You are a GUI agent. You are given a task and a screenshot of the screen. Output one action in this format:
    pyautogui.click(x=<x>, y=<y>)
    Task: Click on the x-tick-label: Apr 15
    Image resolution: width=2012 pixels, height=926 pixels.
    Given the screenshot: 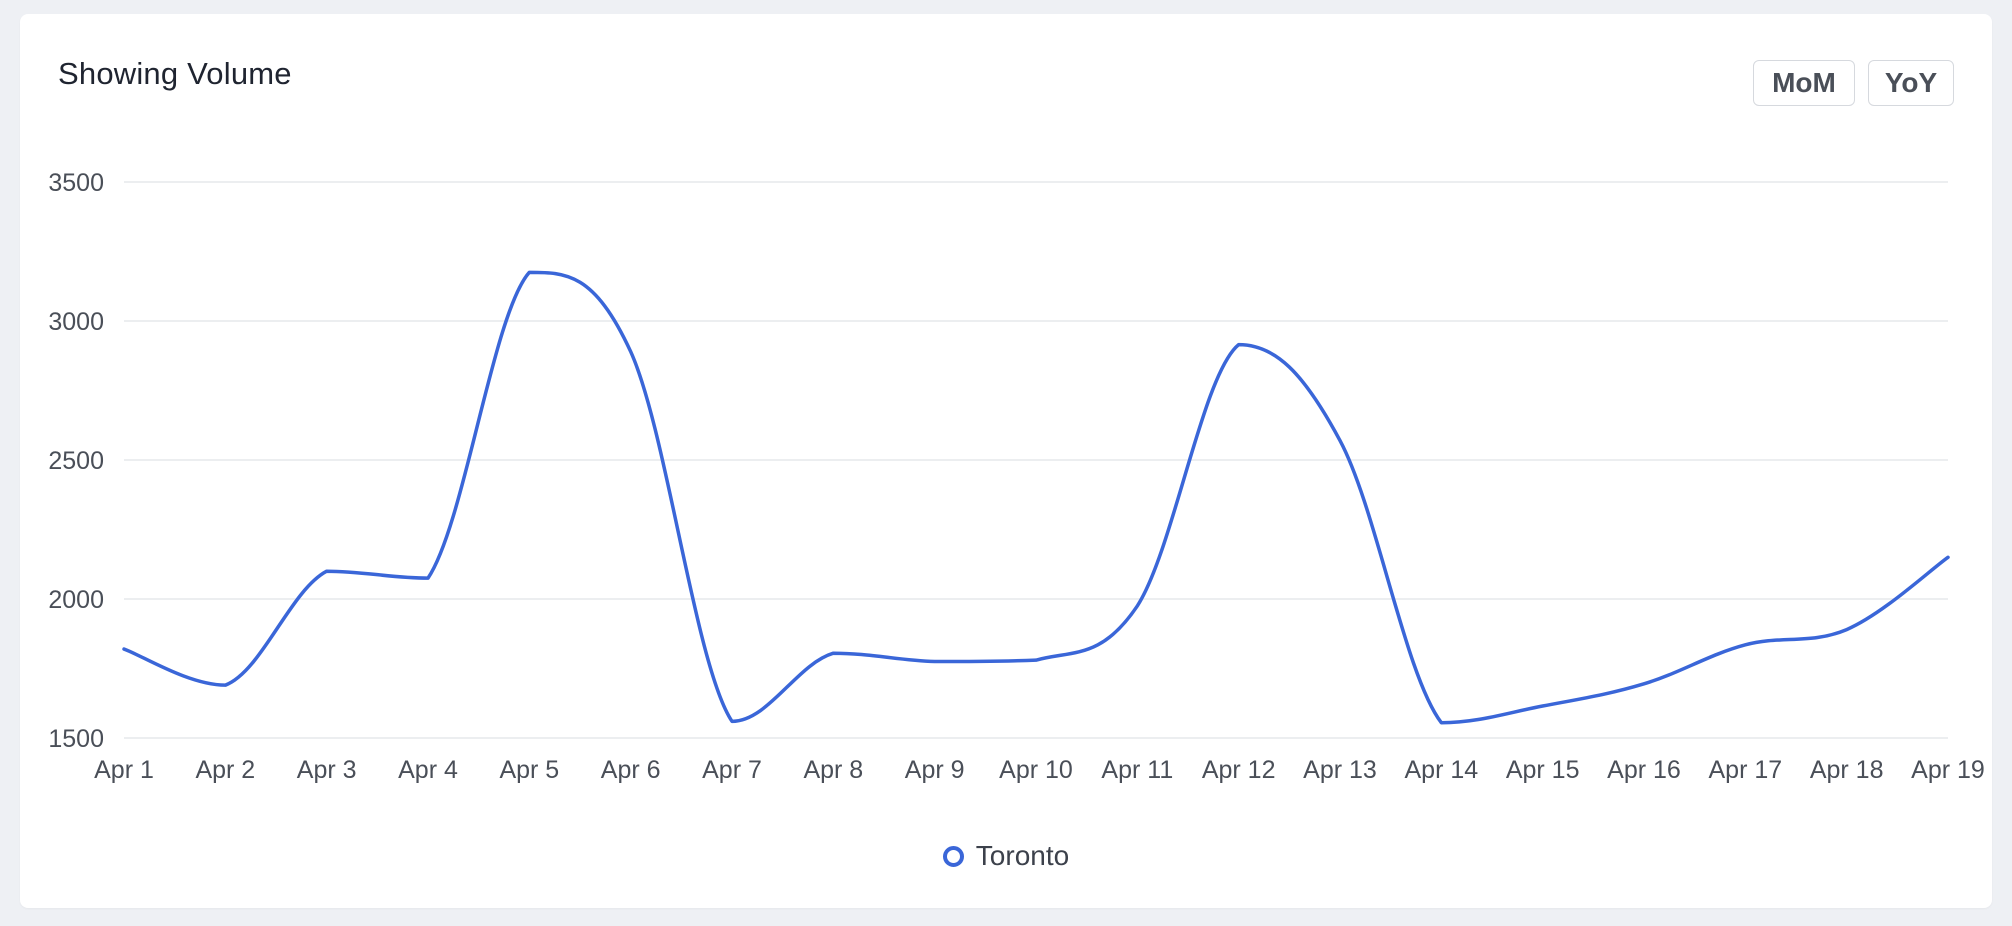 What is the action you would take?
    pyautogui.click(x=1543, y=770)
    